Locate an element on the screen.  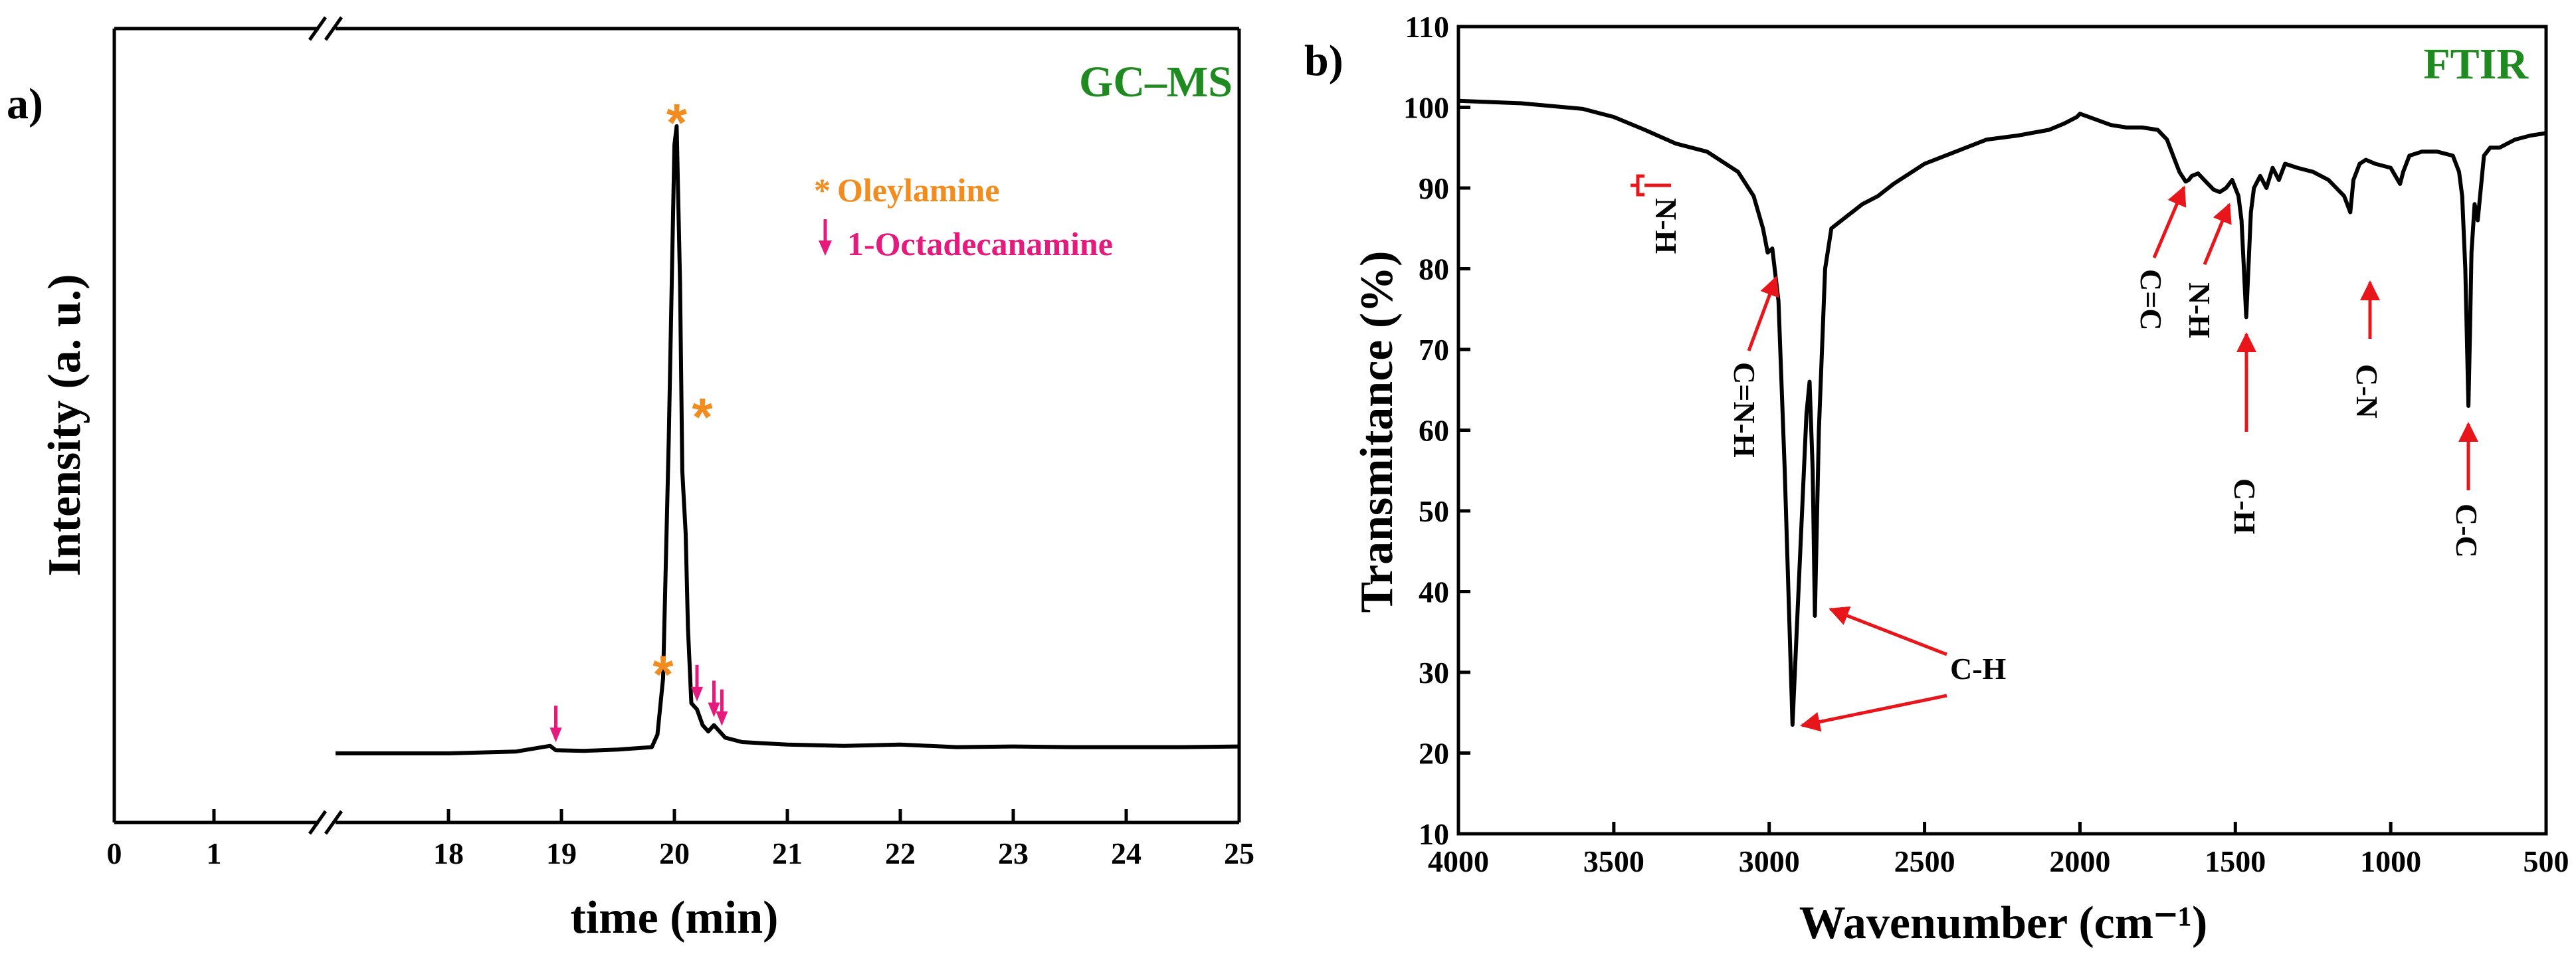
gc-x-tick-label: 19 is located at coordinates (562, 853).